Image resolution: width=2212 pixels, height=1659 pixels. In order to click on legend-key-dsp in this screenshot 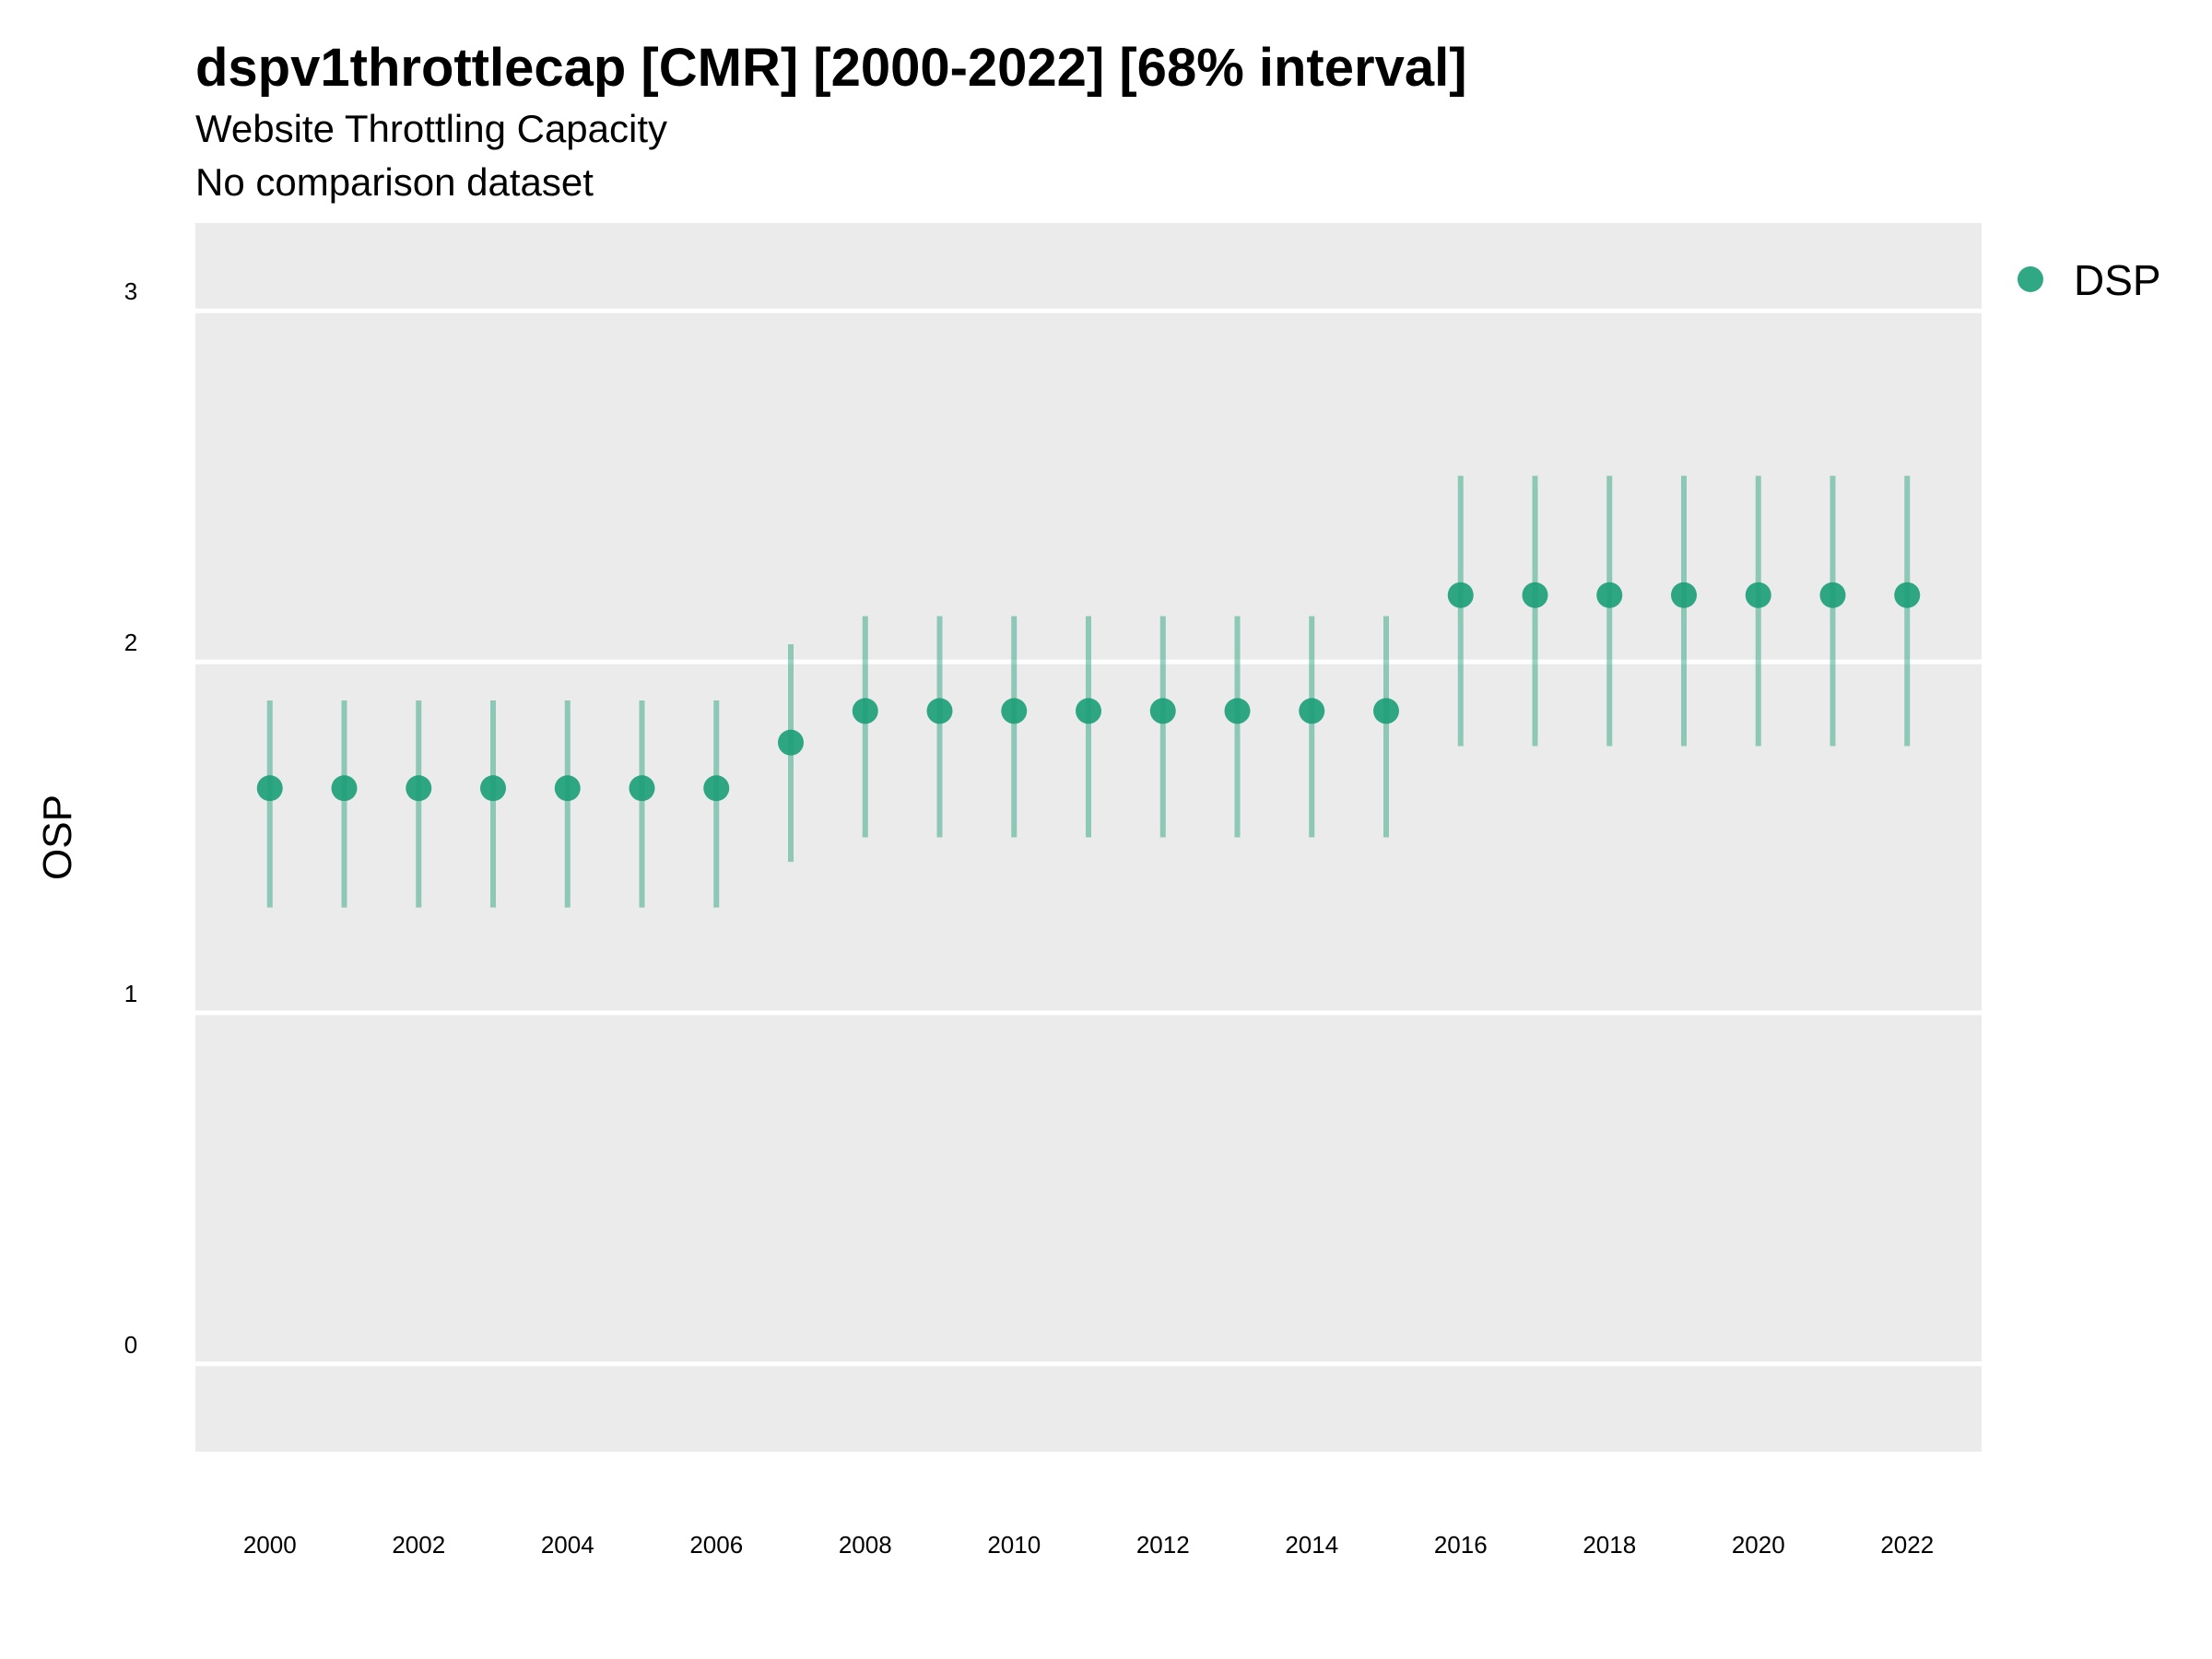, I will do `click(2030, 279)`.